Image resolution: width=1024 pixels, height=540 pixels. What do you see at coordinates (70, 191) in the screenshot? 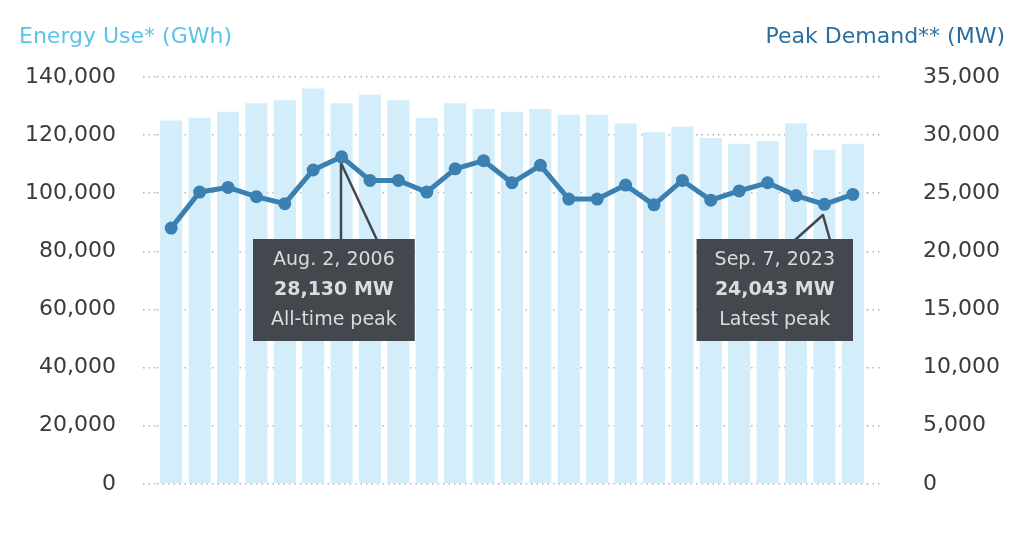
I see `y-tick-label: 100,000` at bounding box center [70, 191].